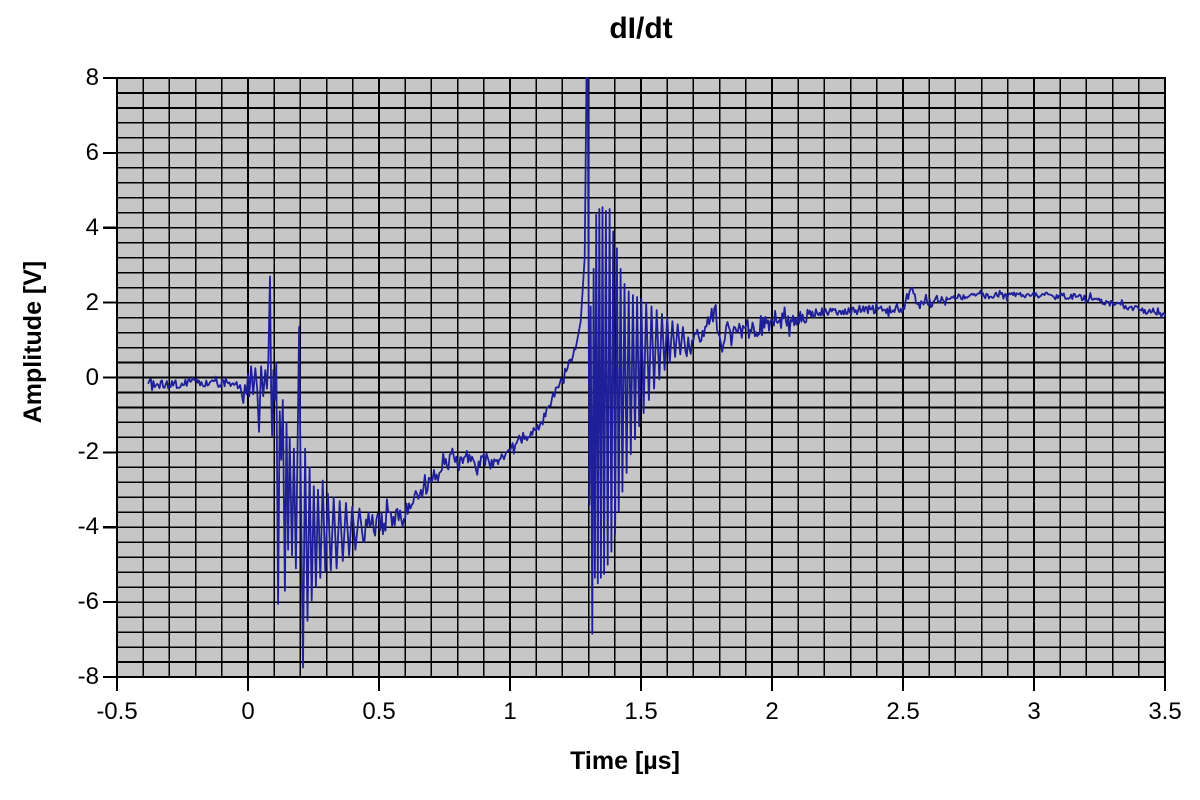  What do you see at coordinates (88, 527) in the screenshot?
I see `y-tick-label: -4` at bounding box center [88, 527].